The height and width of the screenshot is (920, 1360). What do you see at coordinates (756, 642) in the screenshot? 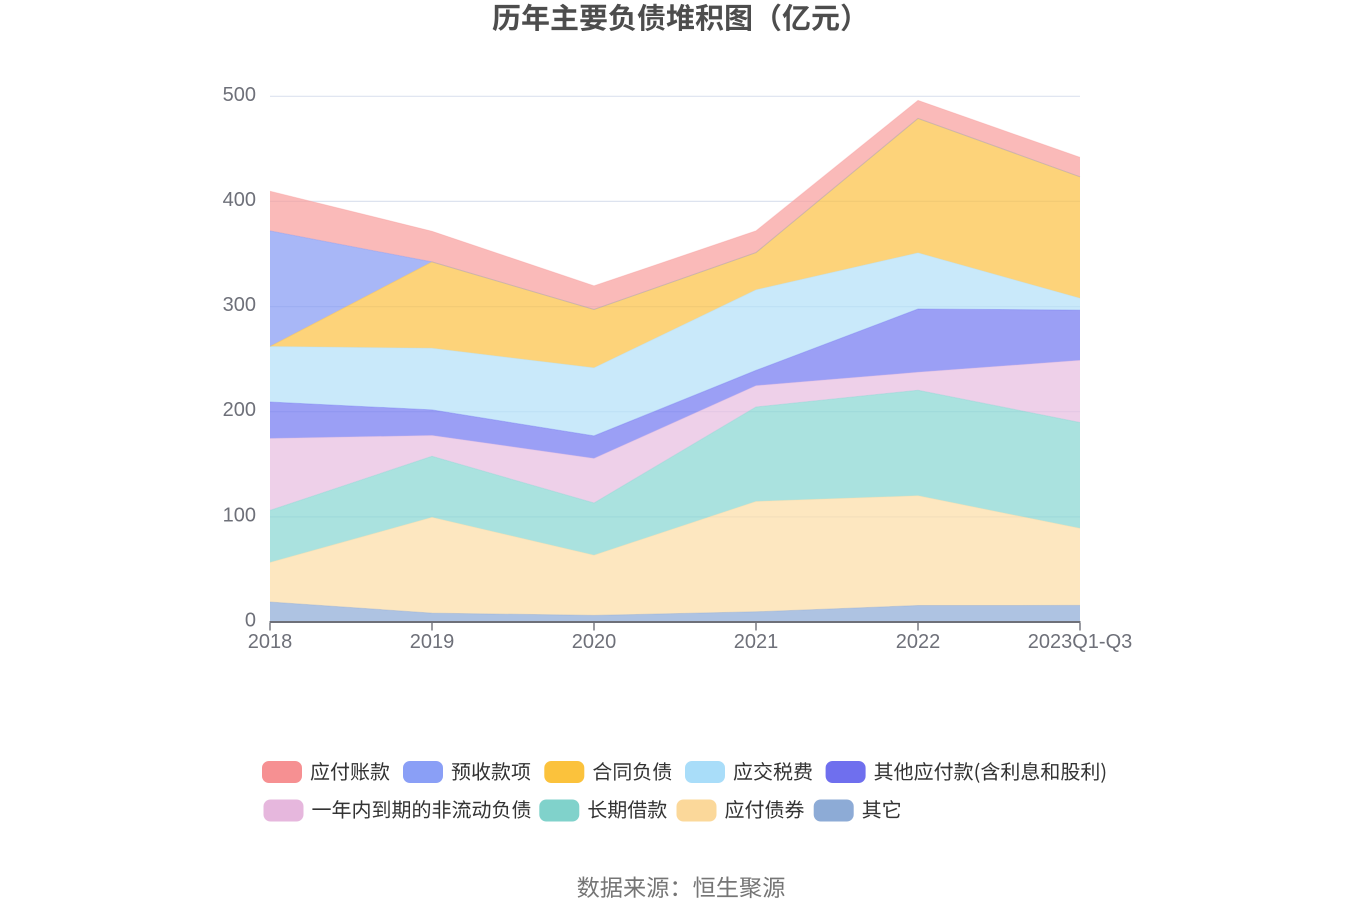
I see `svg-text: 2021` at bounding box center [756, 642].